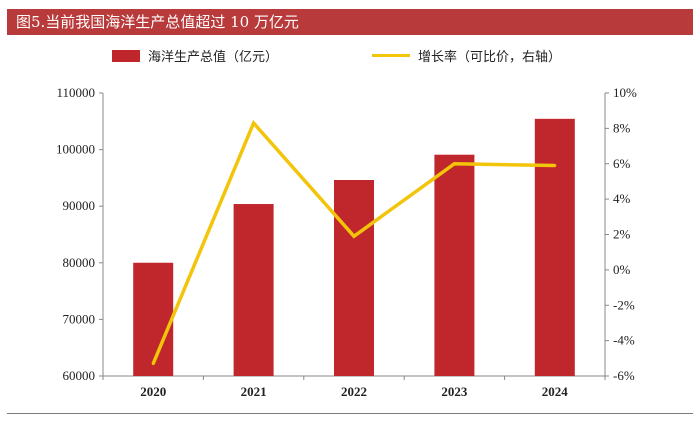  I want to click on x-tick-label: 2024, so click(555, 391).